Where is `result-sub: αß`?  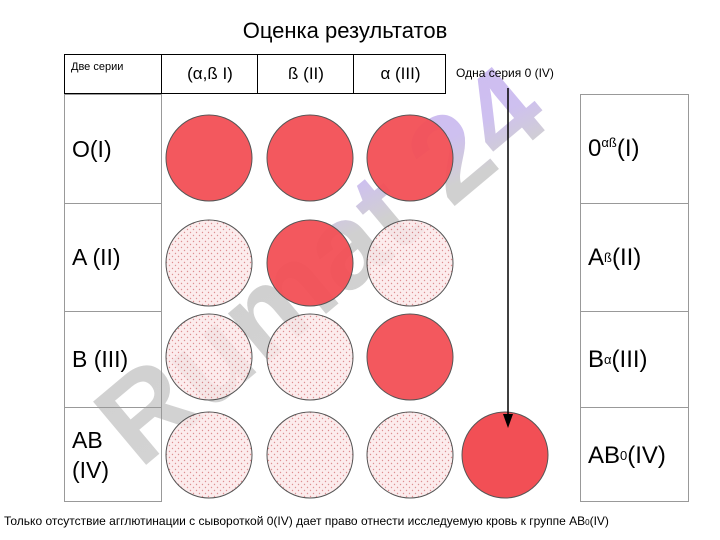 result-sub: αß is located at coordinates (609, 142).